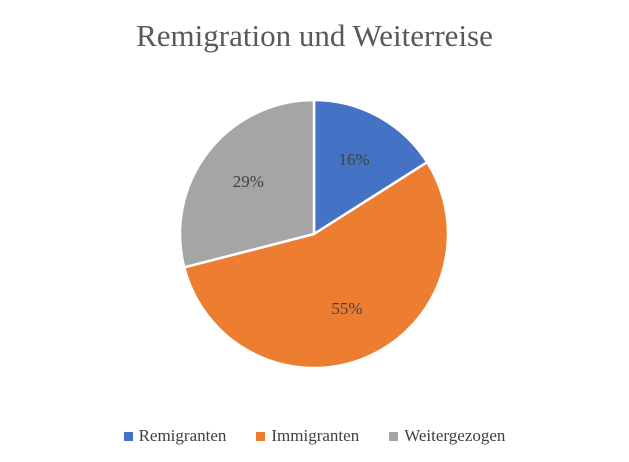  Describe the element at coordinates (314, 35) in the screenshot. I see `chart-title: Remigration und Weiterreise` at that location.